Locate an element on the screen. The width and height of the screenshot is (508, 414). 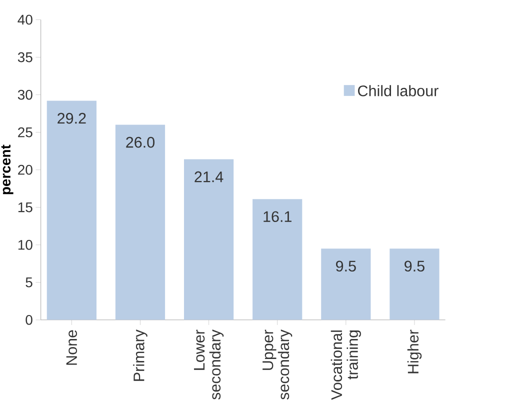
data-label: 29.2 is located at coordinates (72, 118).